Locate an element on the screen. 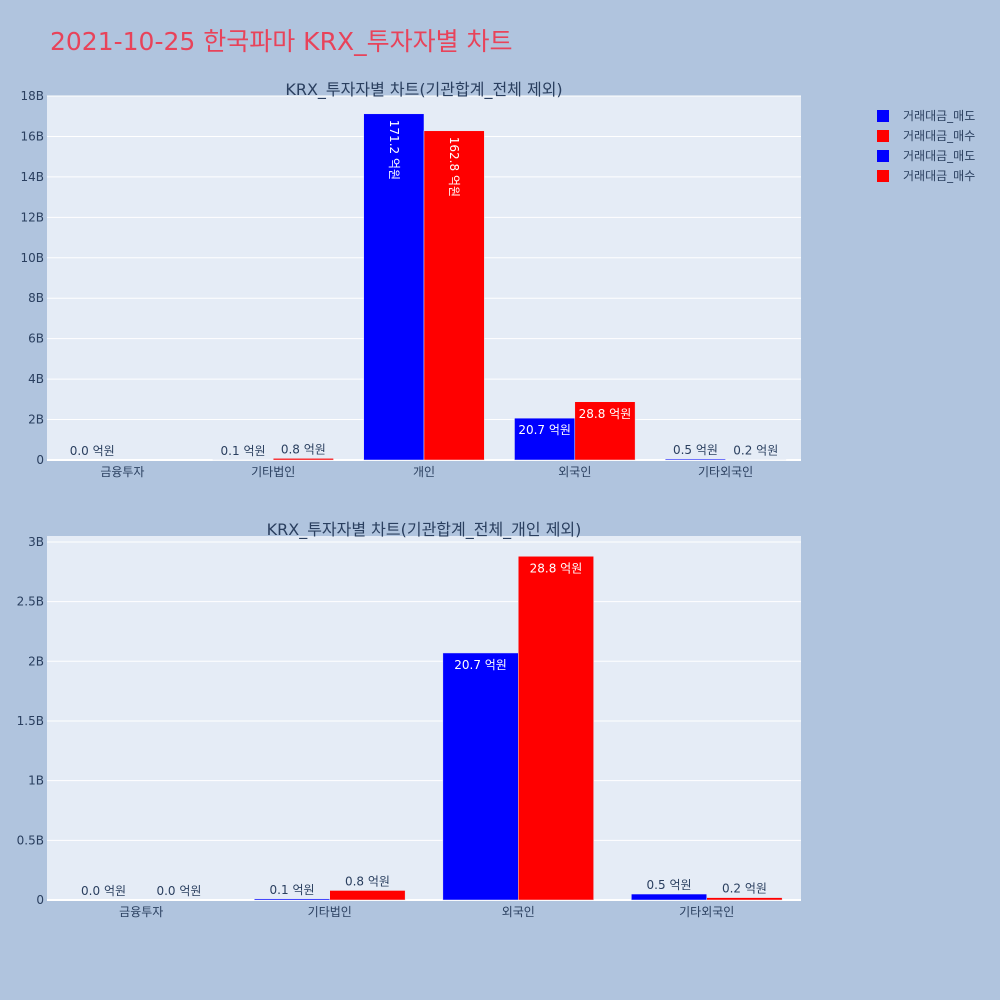 The image size is (1000, 1000). page-title: 2021-10-25 한국파마 KRX_투자자별 차트 is located at coordinates (281, 41).